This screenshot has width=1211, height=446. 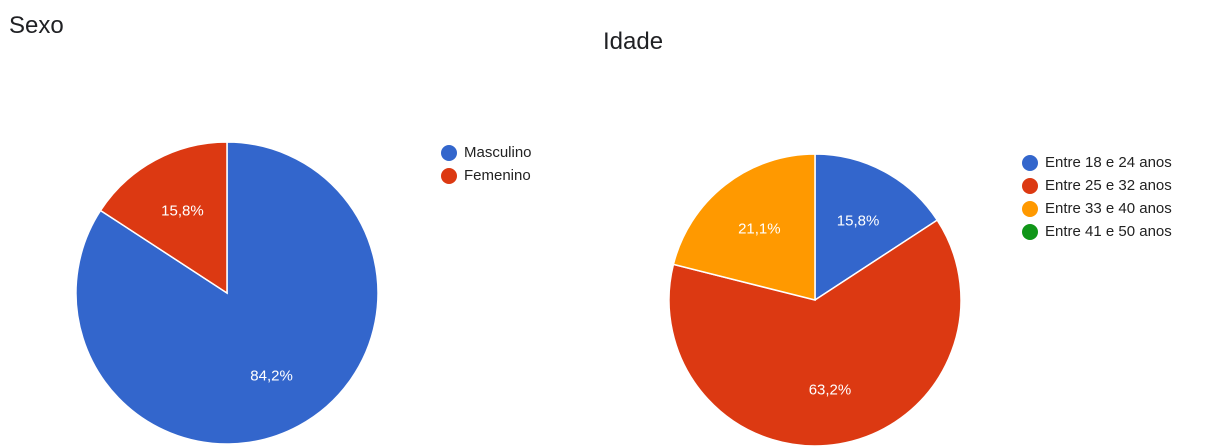 I want to click on legend-label: Masculino, so click(x=498, y=152).